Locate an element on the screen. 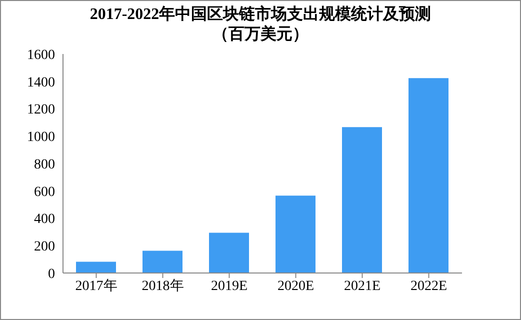  y-tick-label: 200 is located at coordinates (44, 247).